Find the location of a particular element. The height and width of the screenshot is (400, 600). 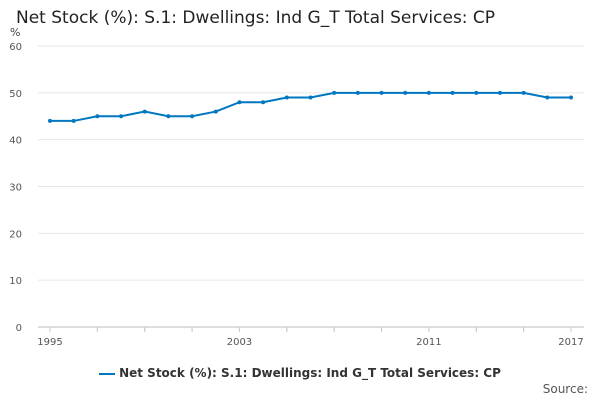

y-tick-label: 0 is located at coordinates (19, 328).